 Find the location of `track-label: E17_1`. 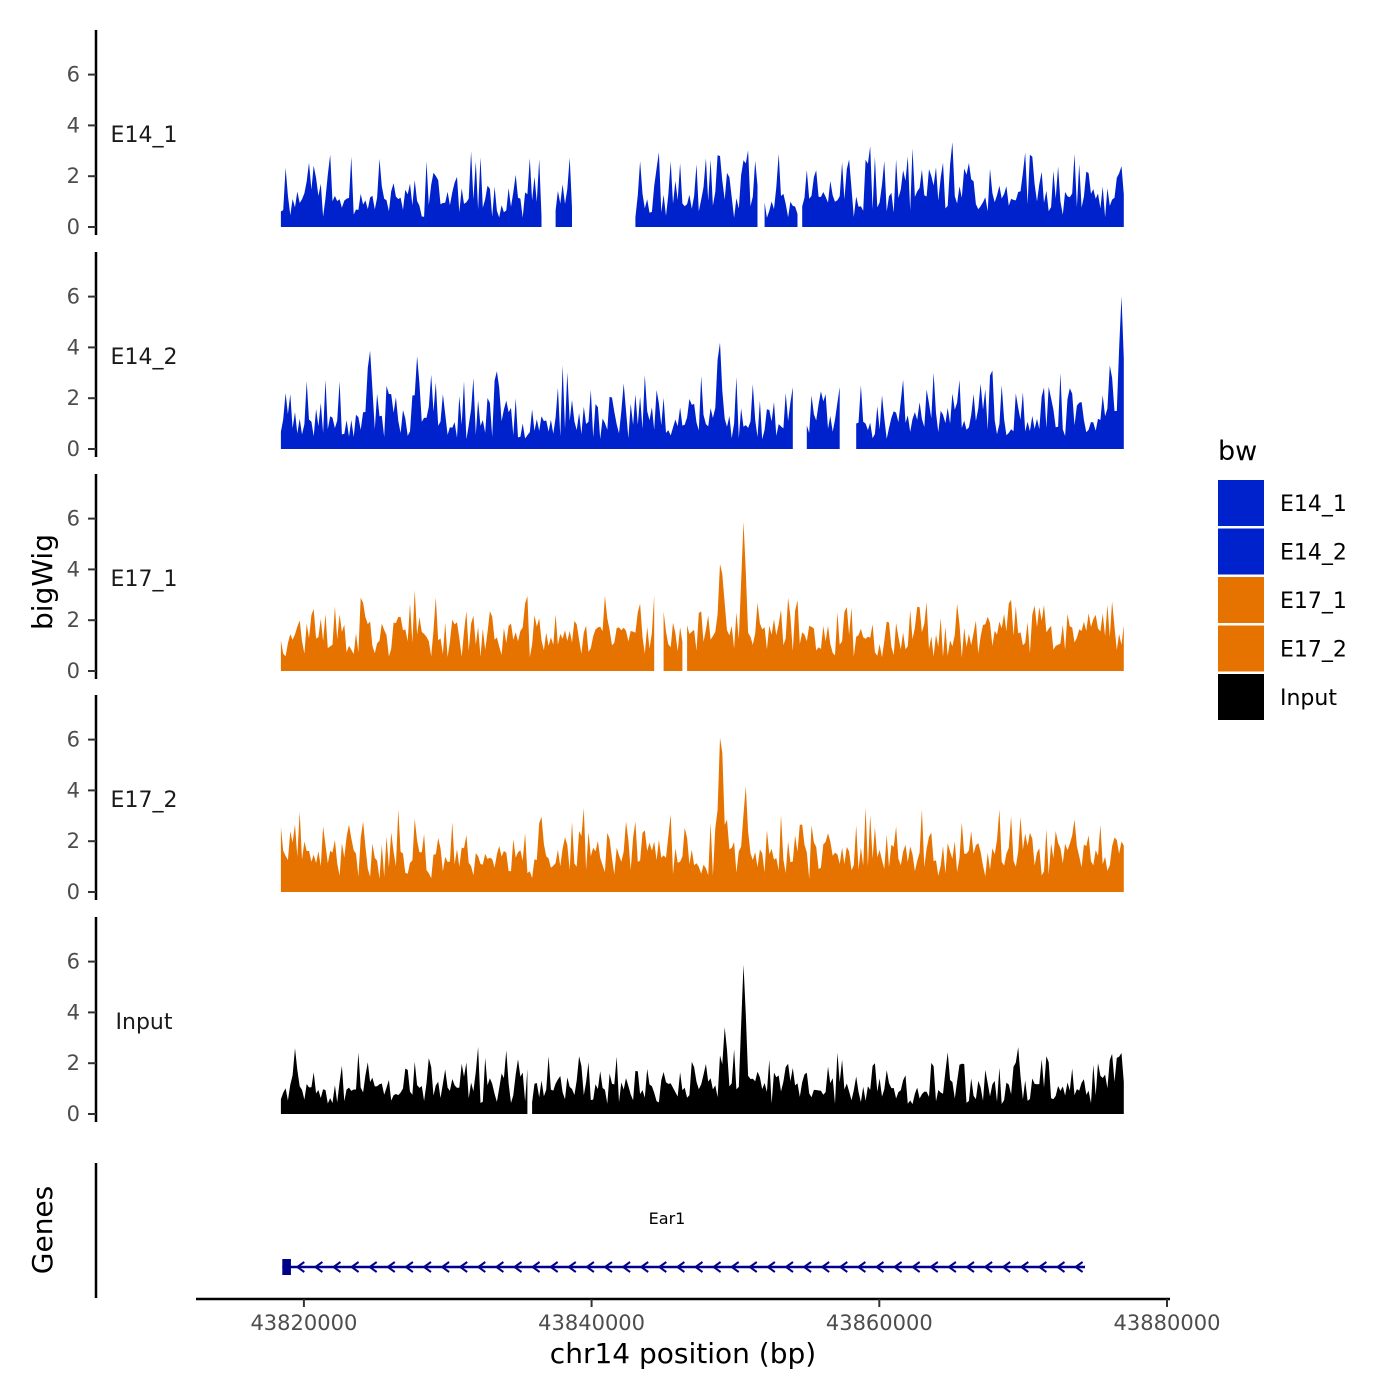

track-label: E17_1 is located at coordinates (144, 579).